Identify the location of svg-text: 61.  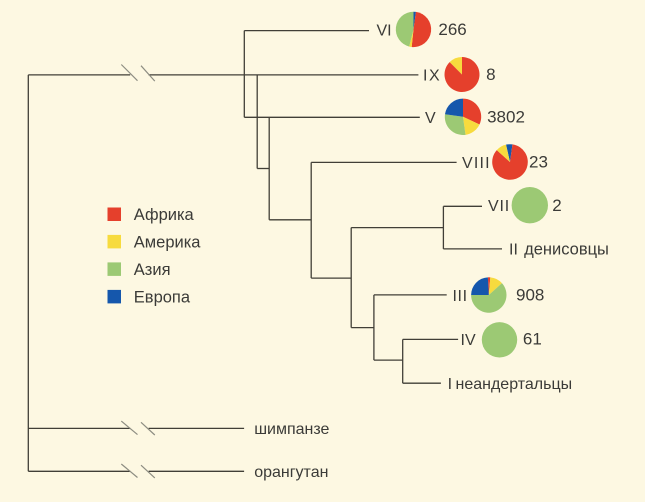
(532, 339).